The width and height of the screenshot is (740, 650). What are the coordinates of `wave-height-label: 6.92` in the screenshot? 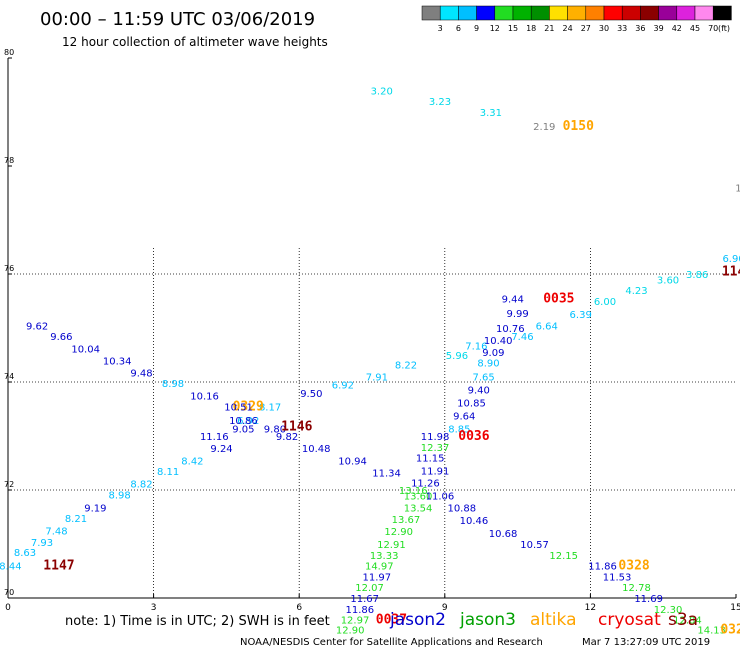 It's located at (248, 421).